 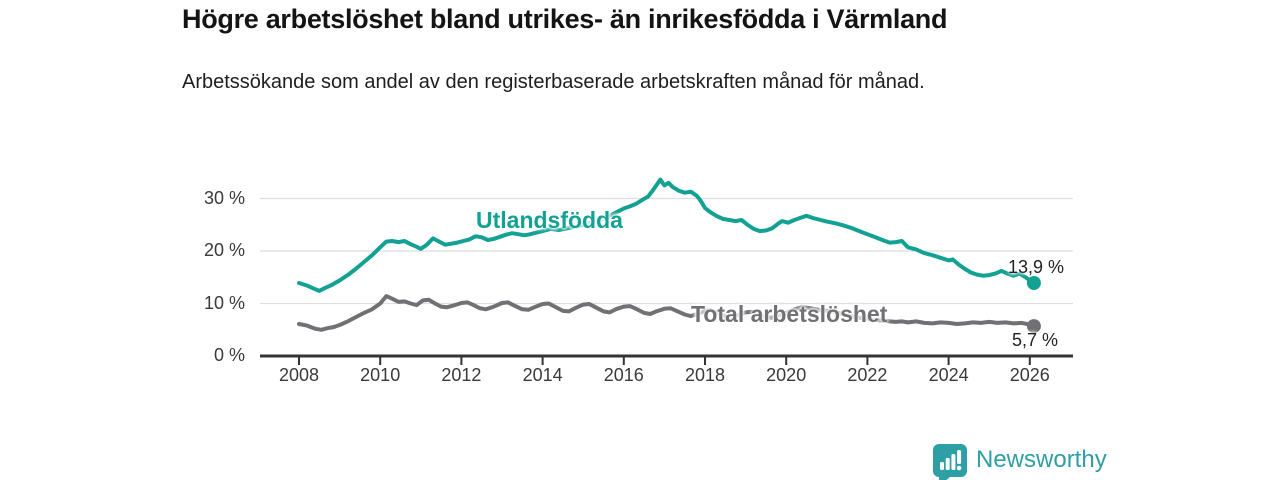 I want to click on series-label-utlandsfodda: Utlandsfödda, so click(x=549, y=220).